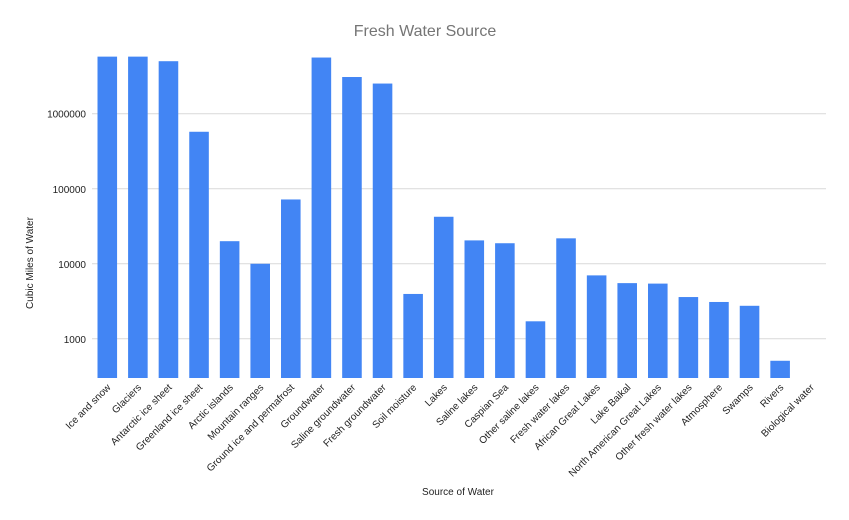 The width and height of the screenshot is (849, 520). I want to click on x-tick-label: Ice and snow, so click(89, 407).